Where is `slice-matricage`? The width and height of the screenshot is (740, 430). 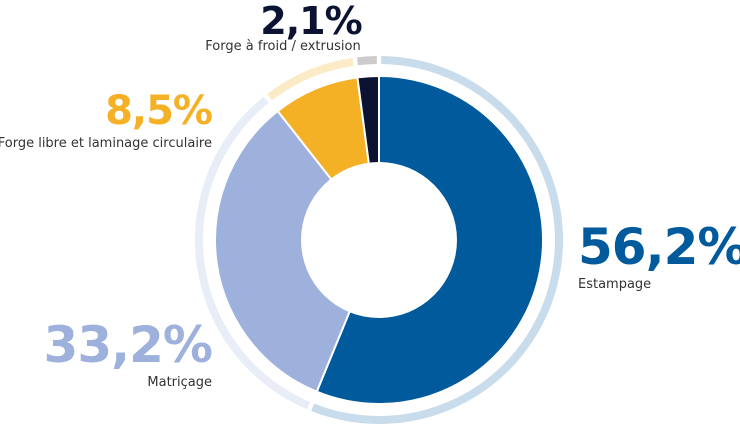
slice-matricage is located at coordinates (297, 251).